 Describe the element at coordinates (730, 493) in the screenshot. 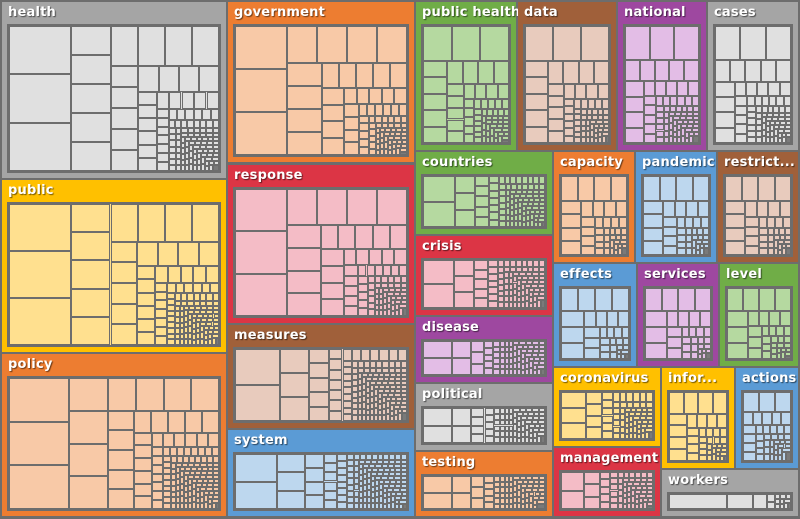

I see `treemap-tile: workers` at that location.